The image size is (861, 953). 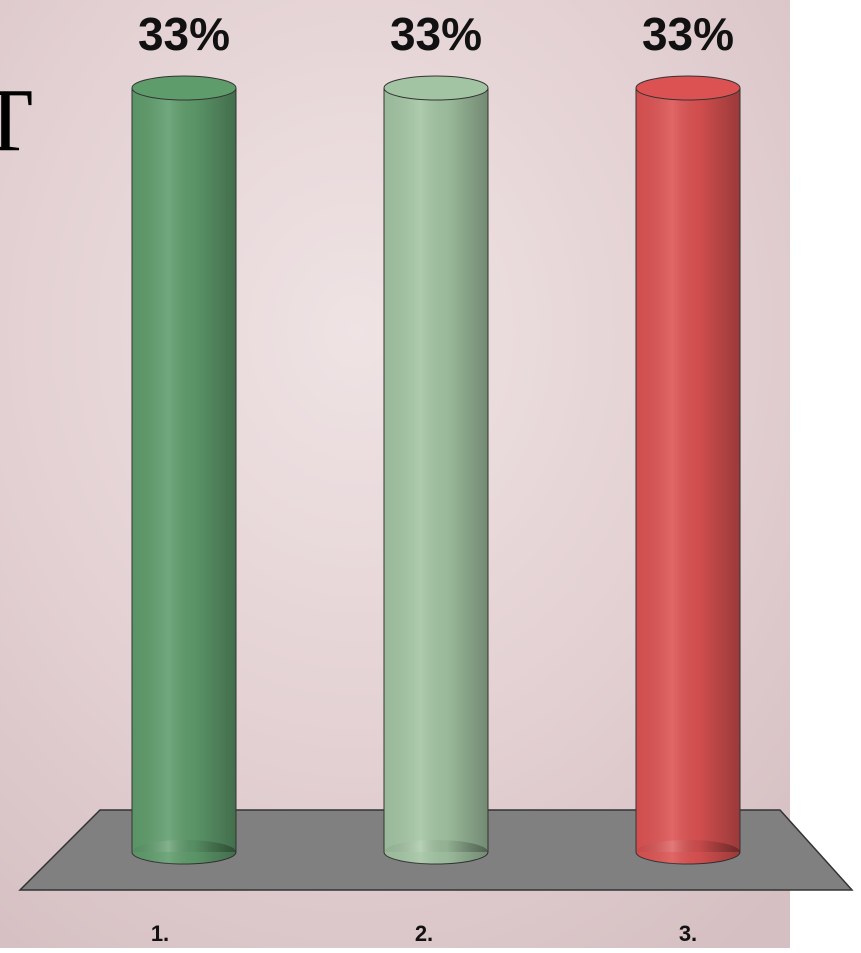 I want to click on x-tick-label: 1., so click(x=160, y=933).